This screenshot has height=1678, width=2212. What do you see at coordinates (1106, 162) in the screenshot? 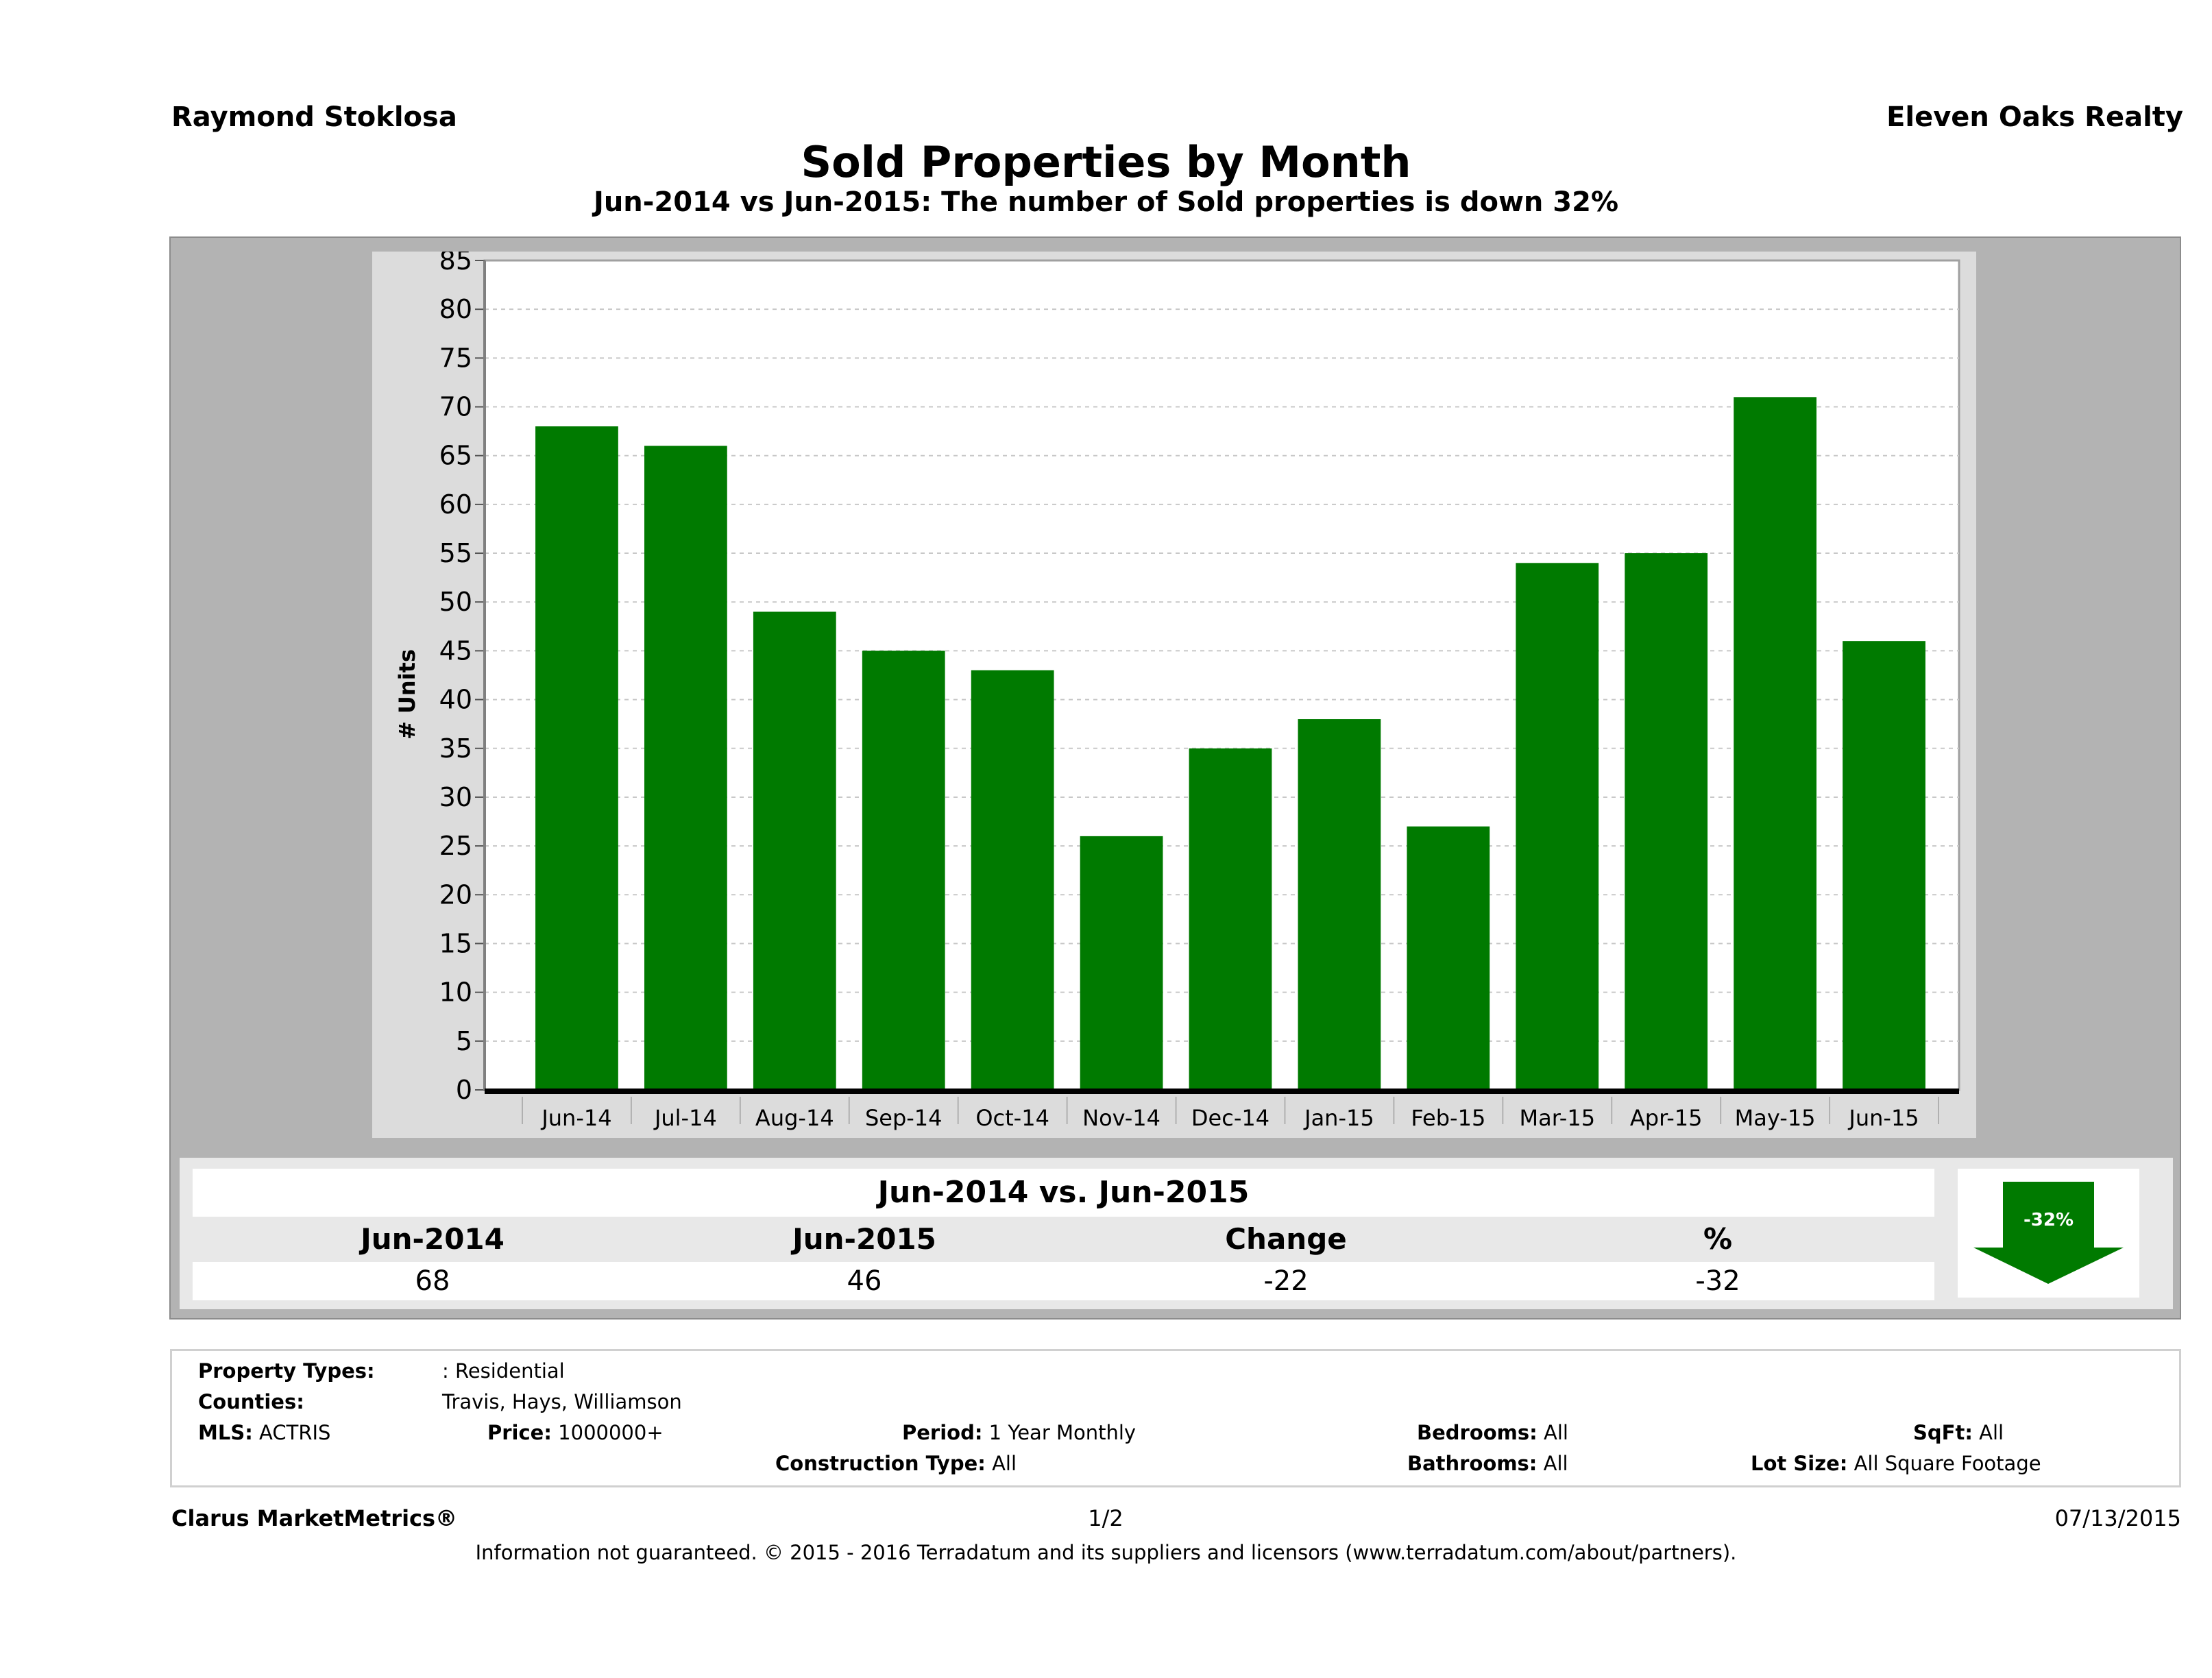
I see `report-title: Sold Properties by Month` at bounding box center [1106, 162].